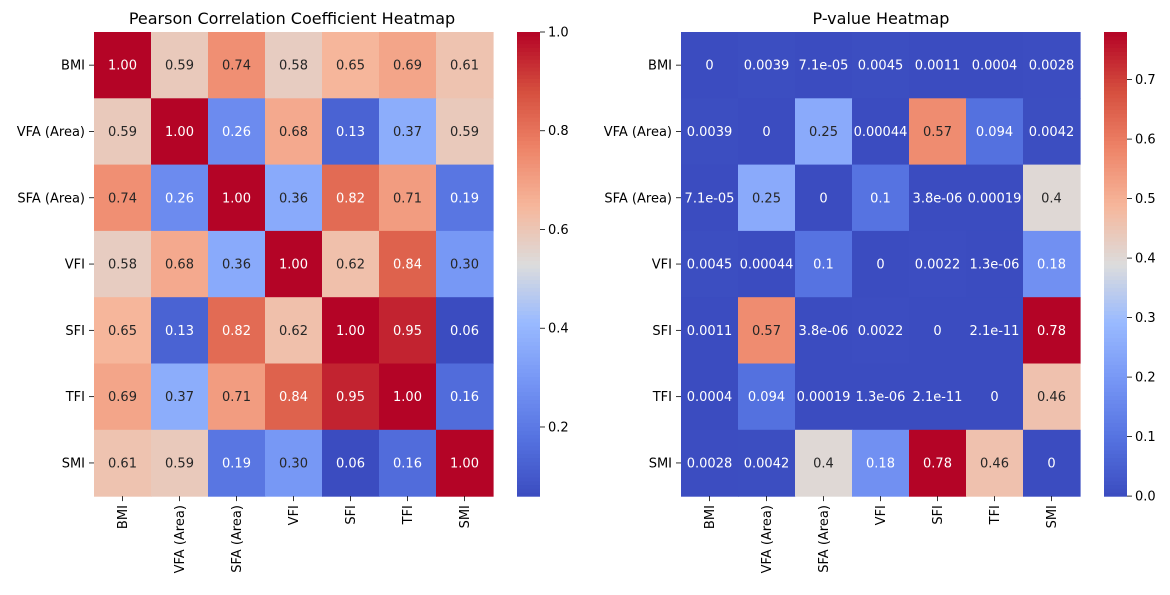 Image resolution: width=1170 pixels, height=595 pixels. Describe the element at coordinates (180, 539) in the screenshot. I see `correlation-x-tick-label: VFA (Area)` at that location.